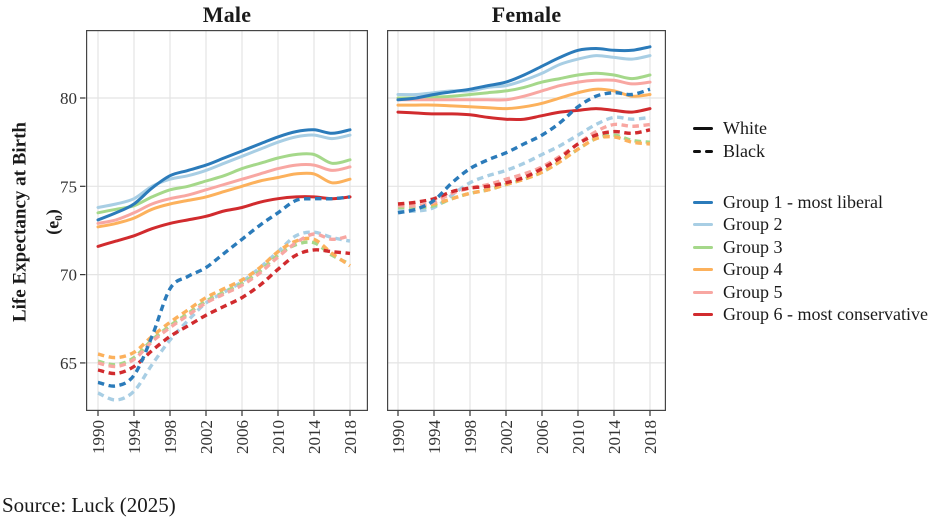  I want to click on legend-group-label: Group 2, so click(753, 224).